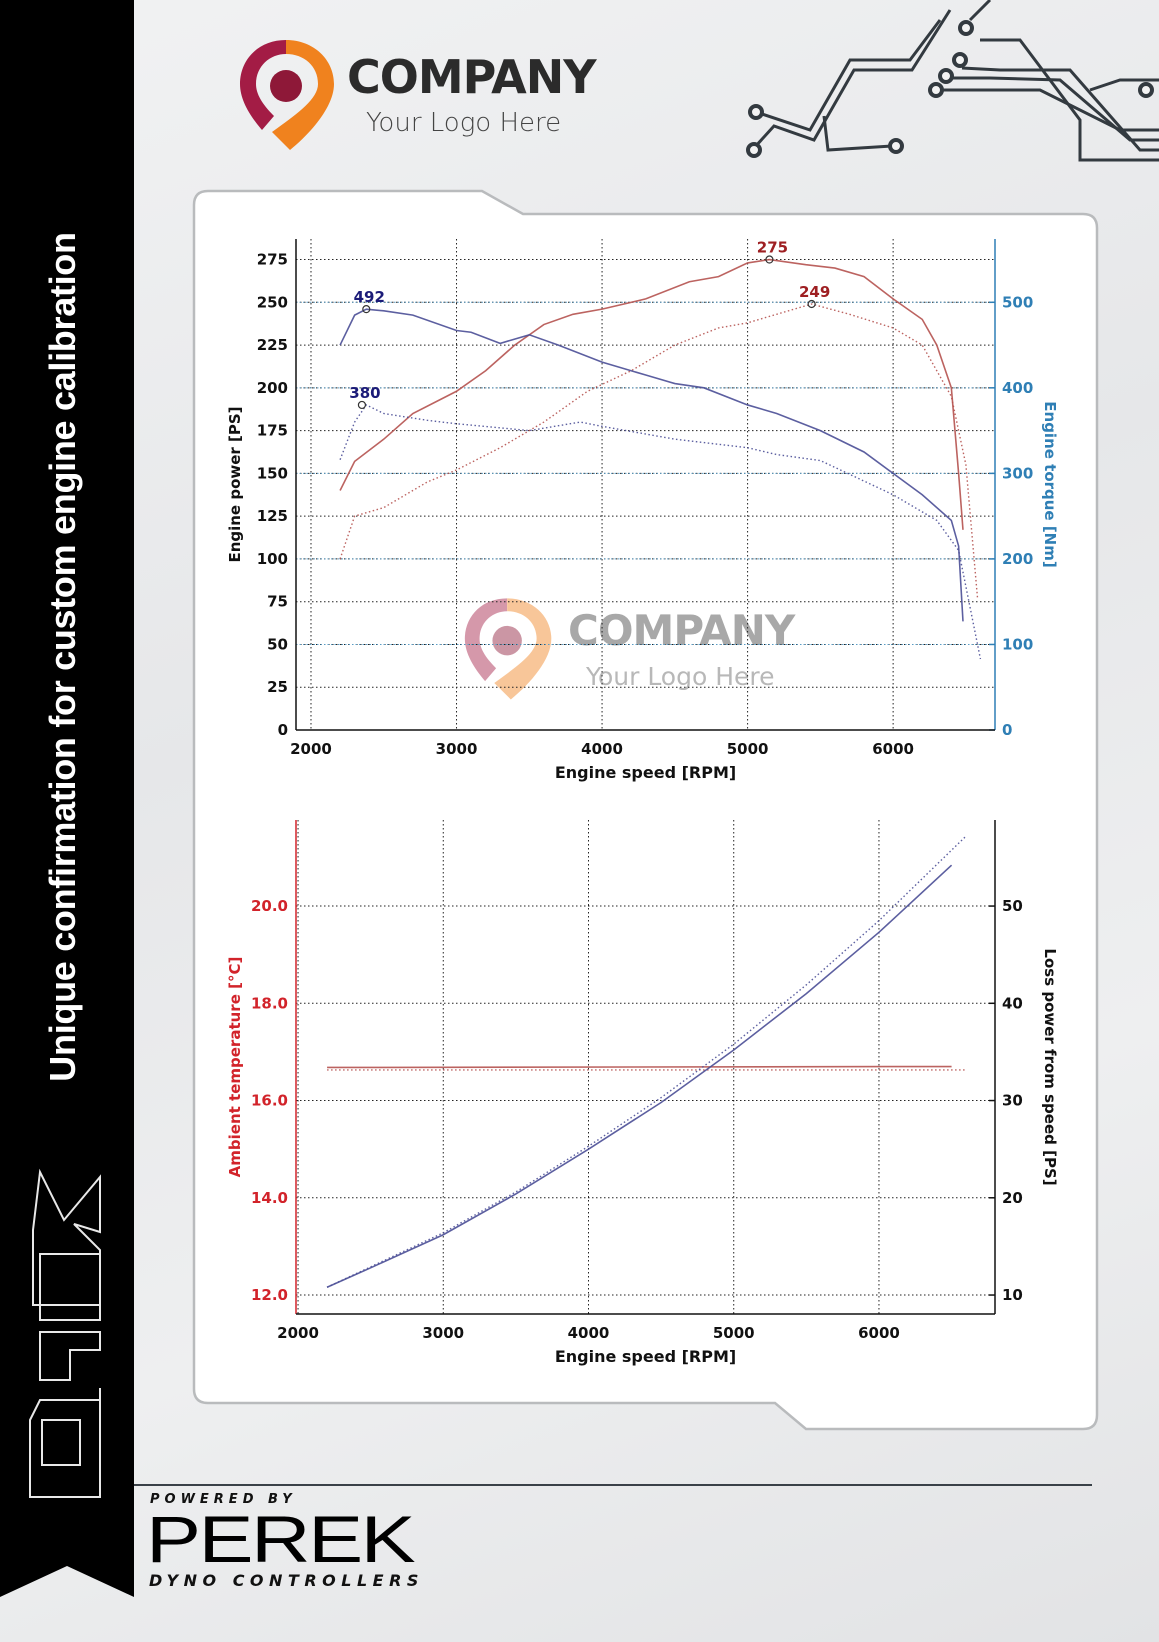 Image resolution: width=1159 pixels, height=1642 pixels. What do you see at coordinates (277, 687) in the screenshot?
I see `y-tick-label: 25` at bounding box center [277, 687].